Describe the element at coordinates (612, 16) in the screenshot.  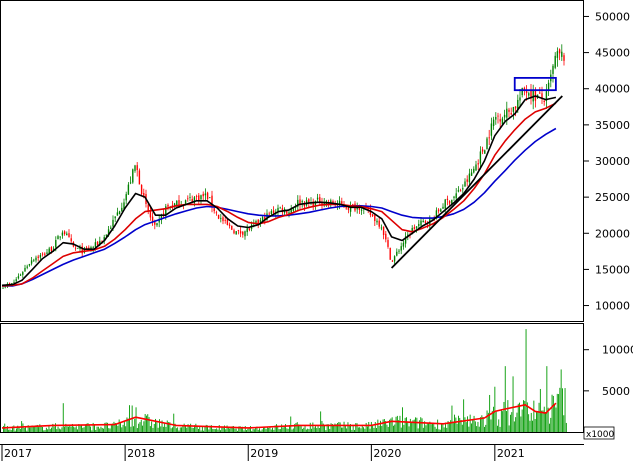
I see `price-tick-label: 50000` at that location.